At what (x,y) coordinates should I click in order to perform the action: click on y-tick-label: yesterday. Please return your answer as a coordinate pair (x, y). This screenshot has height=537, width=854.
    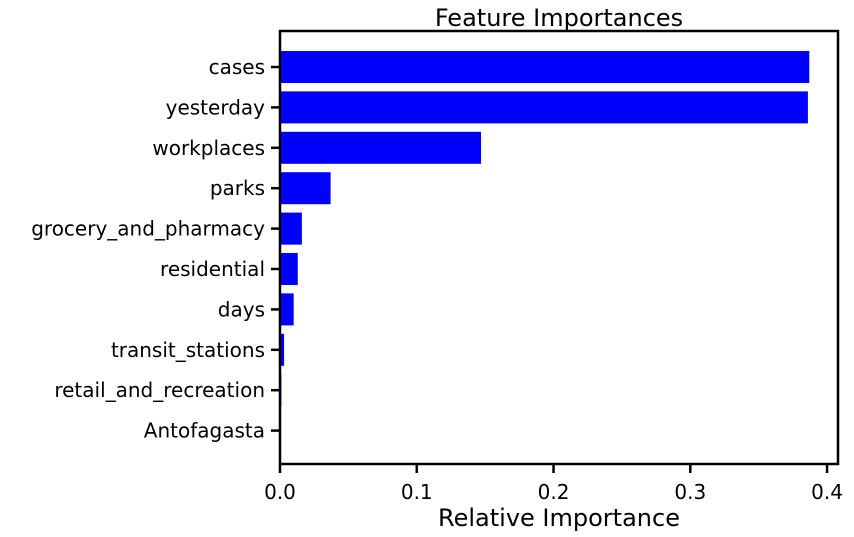
    Looking at the image, I should click on (216, 107).